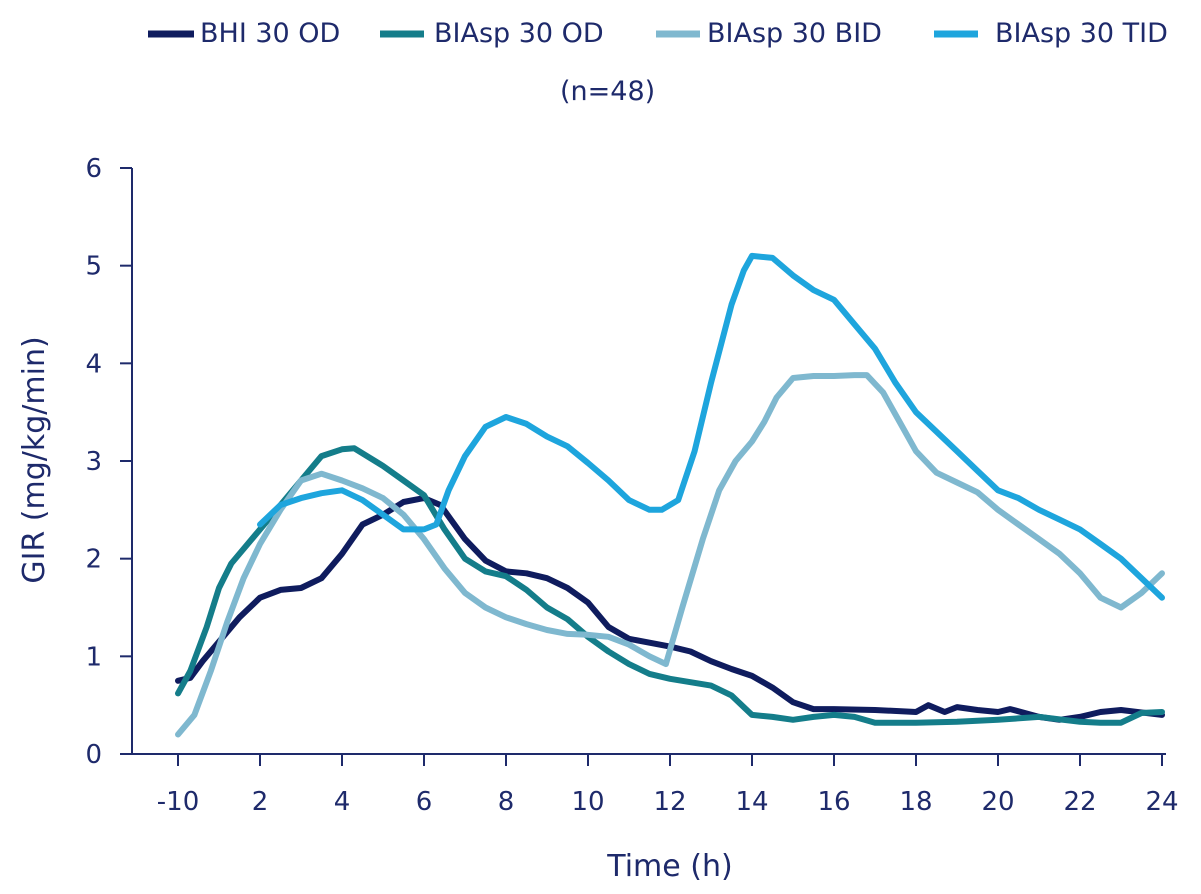  What do you see at coordinates (93, 169) in the screenshot?
I see `y-tick-label: 6` at bounding box center [93, 169].